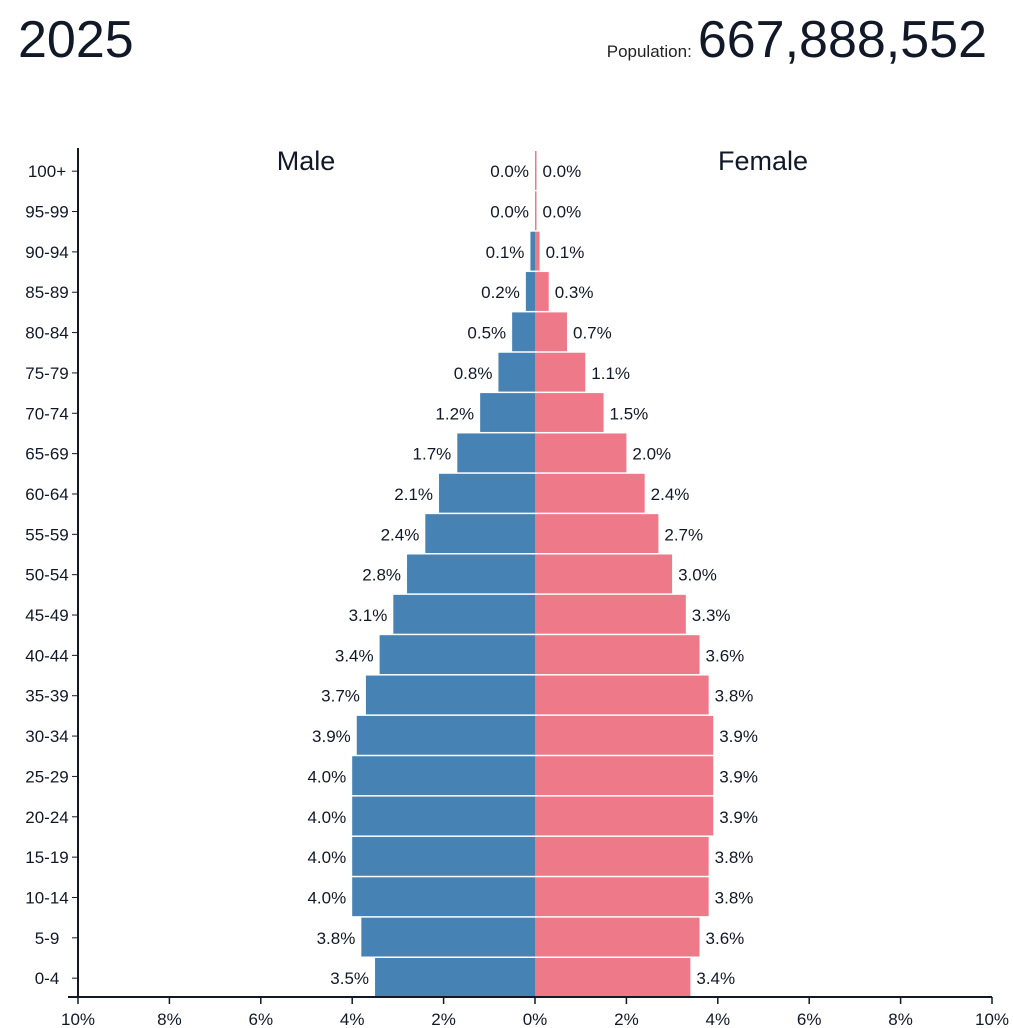 The height and width of the screenshot is (1028, 1013). Describe the element at coordinates (670, 494) in the screenshot. I see `female-value-label-60-64: 2.4%` at that location.